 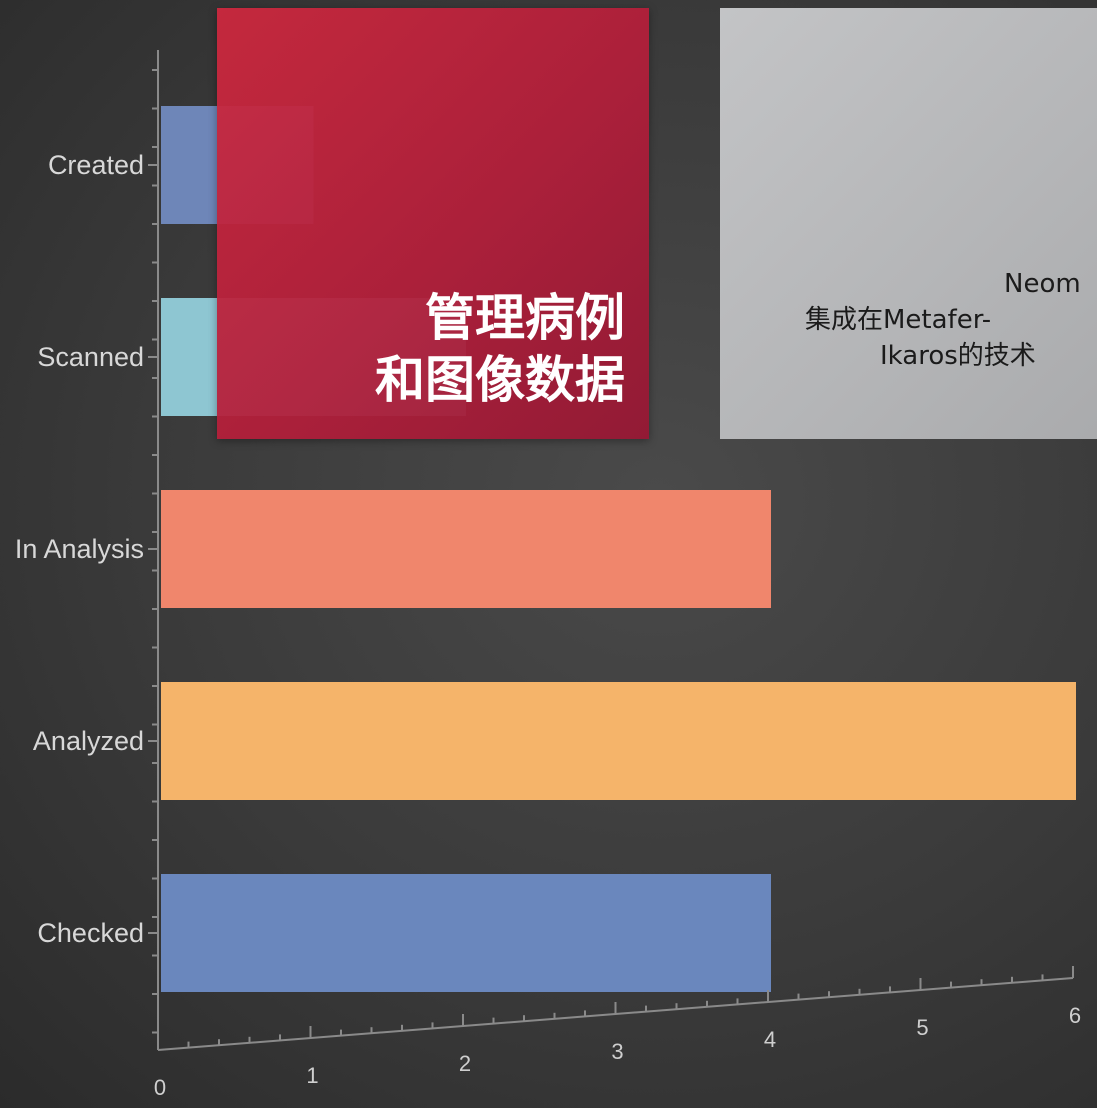 I want to click on y-axis: Created Scanned In Analysis Analyzed Checked, so click(x=87, y=550).